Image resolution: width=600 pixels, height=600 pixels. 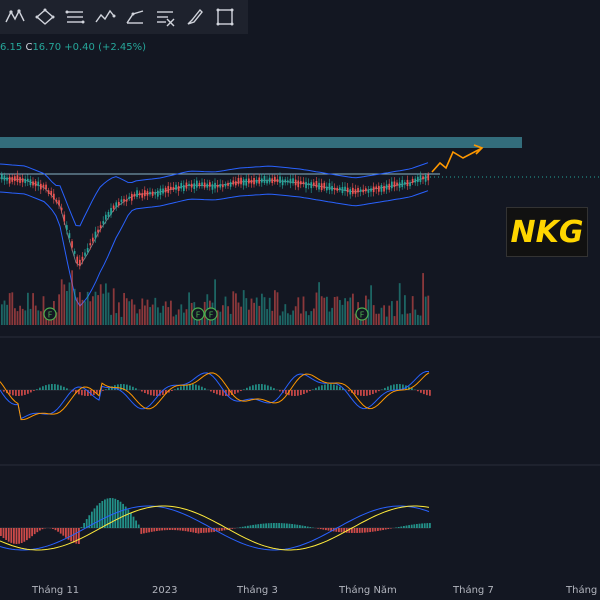 I want to click on shape-icon, so click(x=45, y=17).